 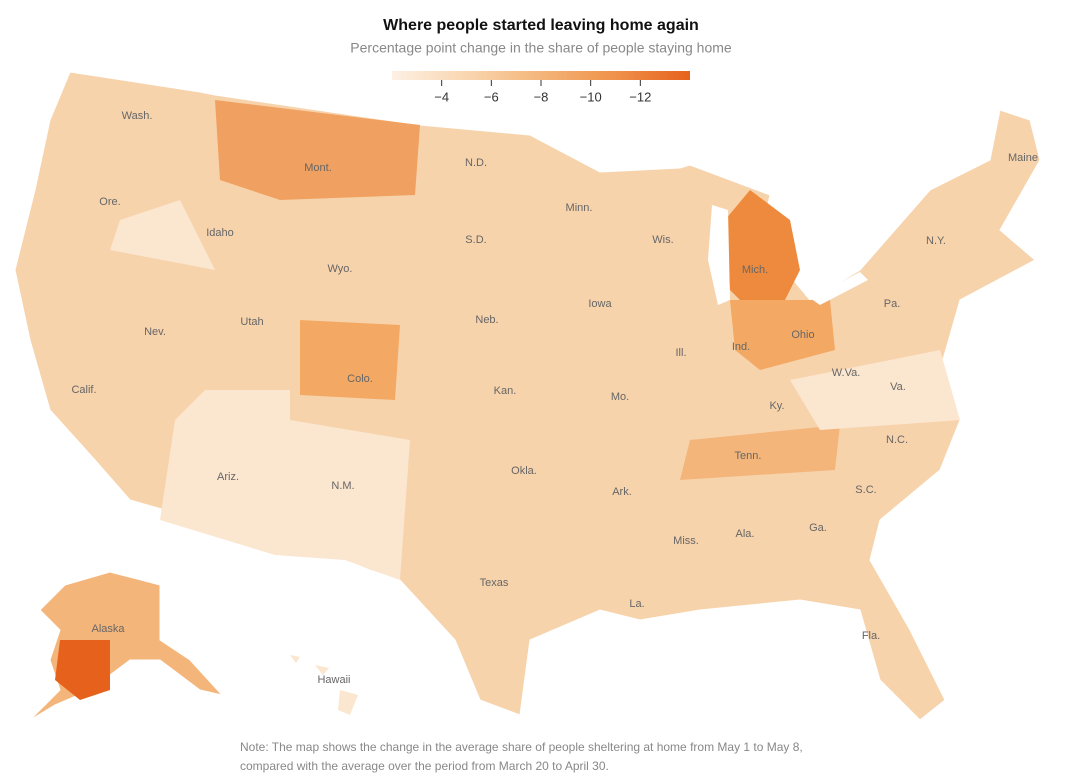 What do you see at coordinates (541, 25) in the screenshot?
I see `title: Where people started leaving home again` at bounding box center [541, 25].